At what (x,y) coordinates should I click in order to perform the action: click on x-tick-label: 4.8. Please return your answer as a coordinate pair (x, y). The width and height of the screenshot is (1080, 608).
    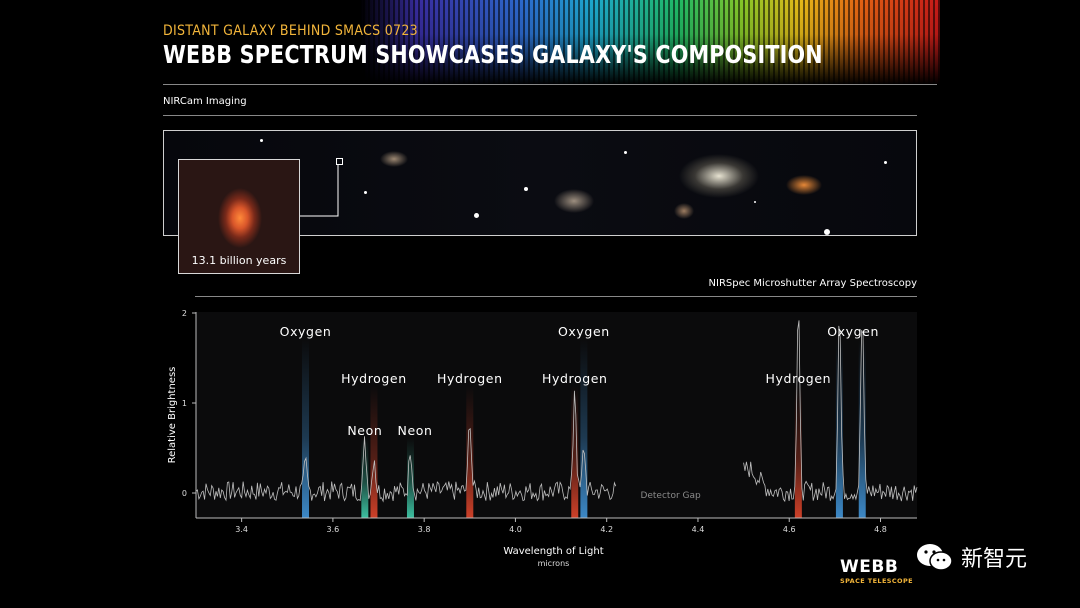
    Looking at the image, I should click on (880, 529).